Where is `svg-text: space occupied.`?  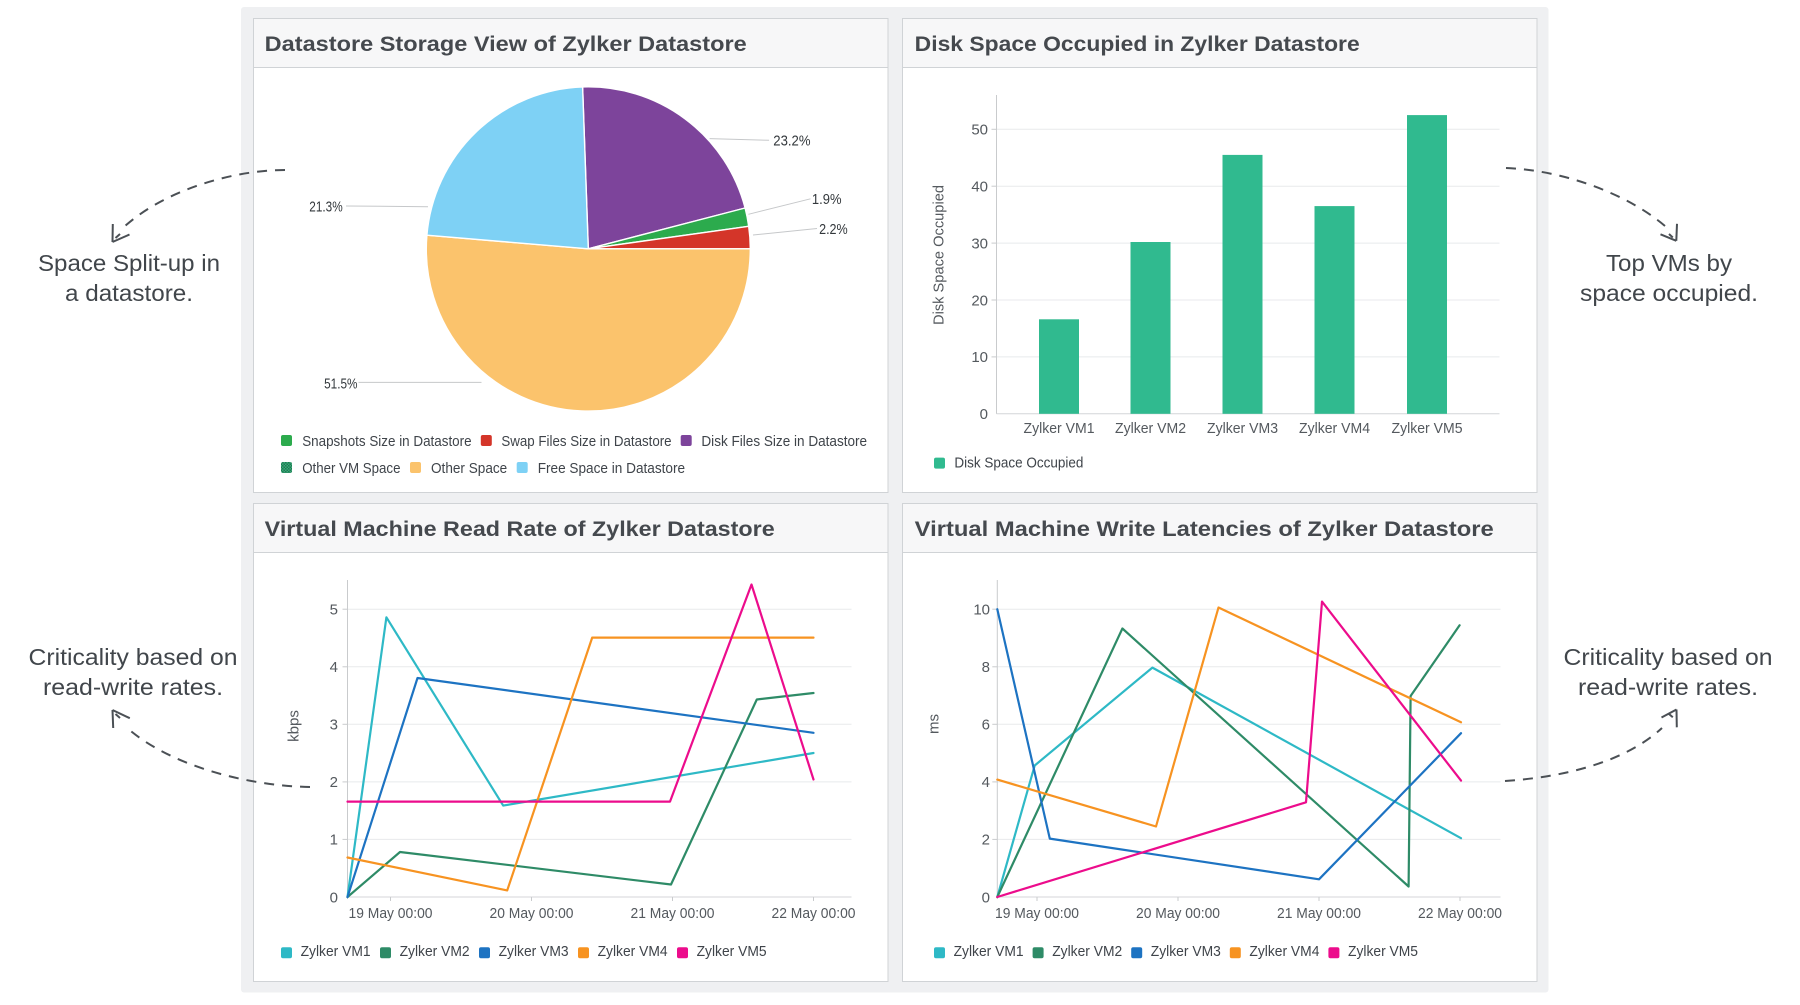 svg-text: space occupied. is located at coordinates (1669, 293).